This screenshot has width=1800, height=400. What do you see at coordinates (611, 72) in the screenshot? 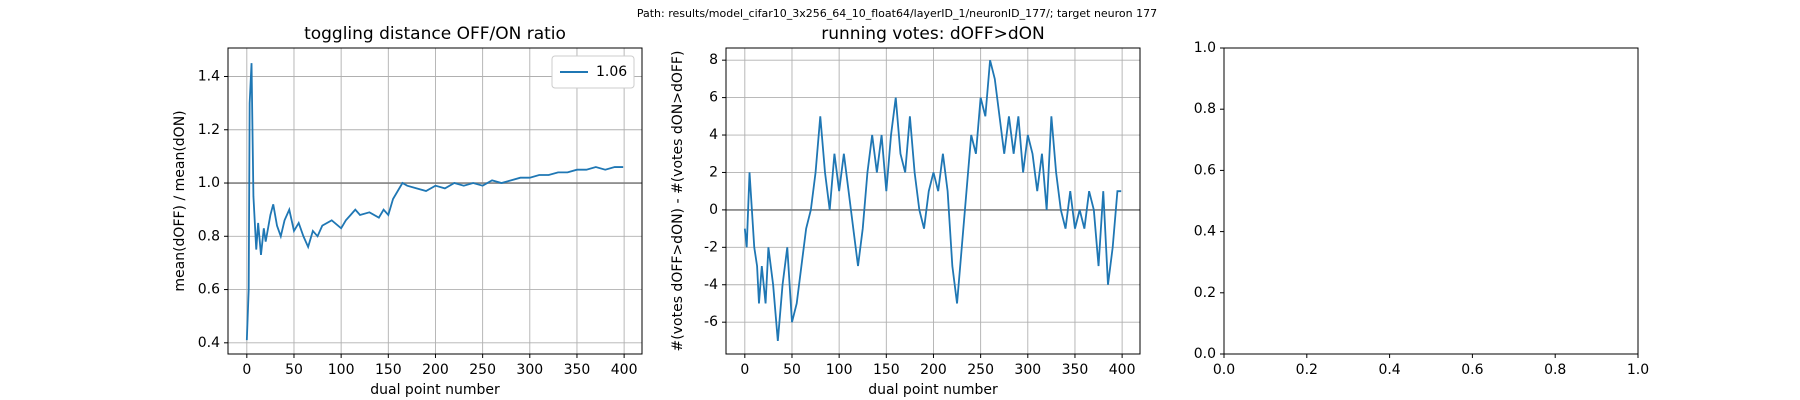
I see `legend-label: 1.06` at bounding box center [611, 72].